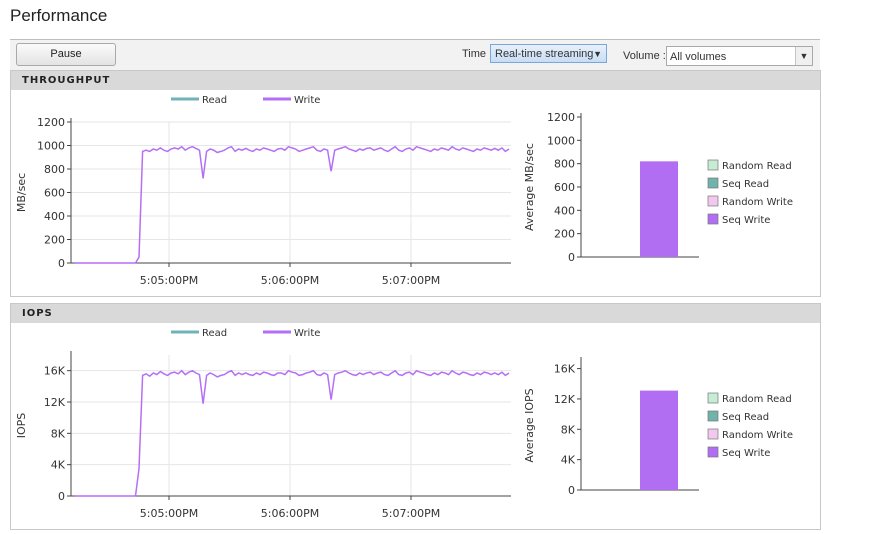 This screenshot has width=870, height=534. I want to click on y-axis-label: MB/sec, so click(21, 192).